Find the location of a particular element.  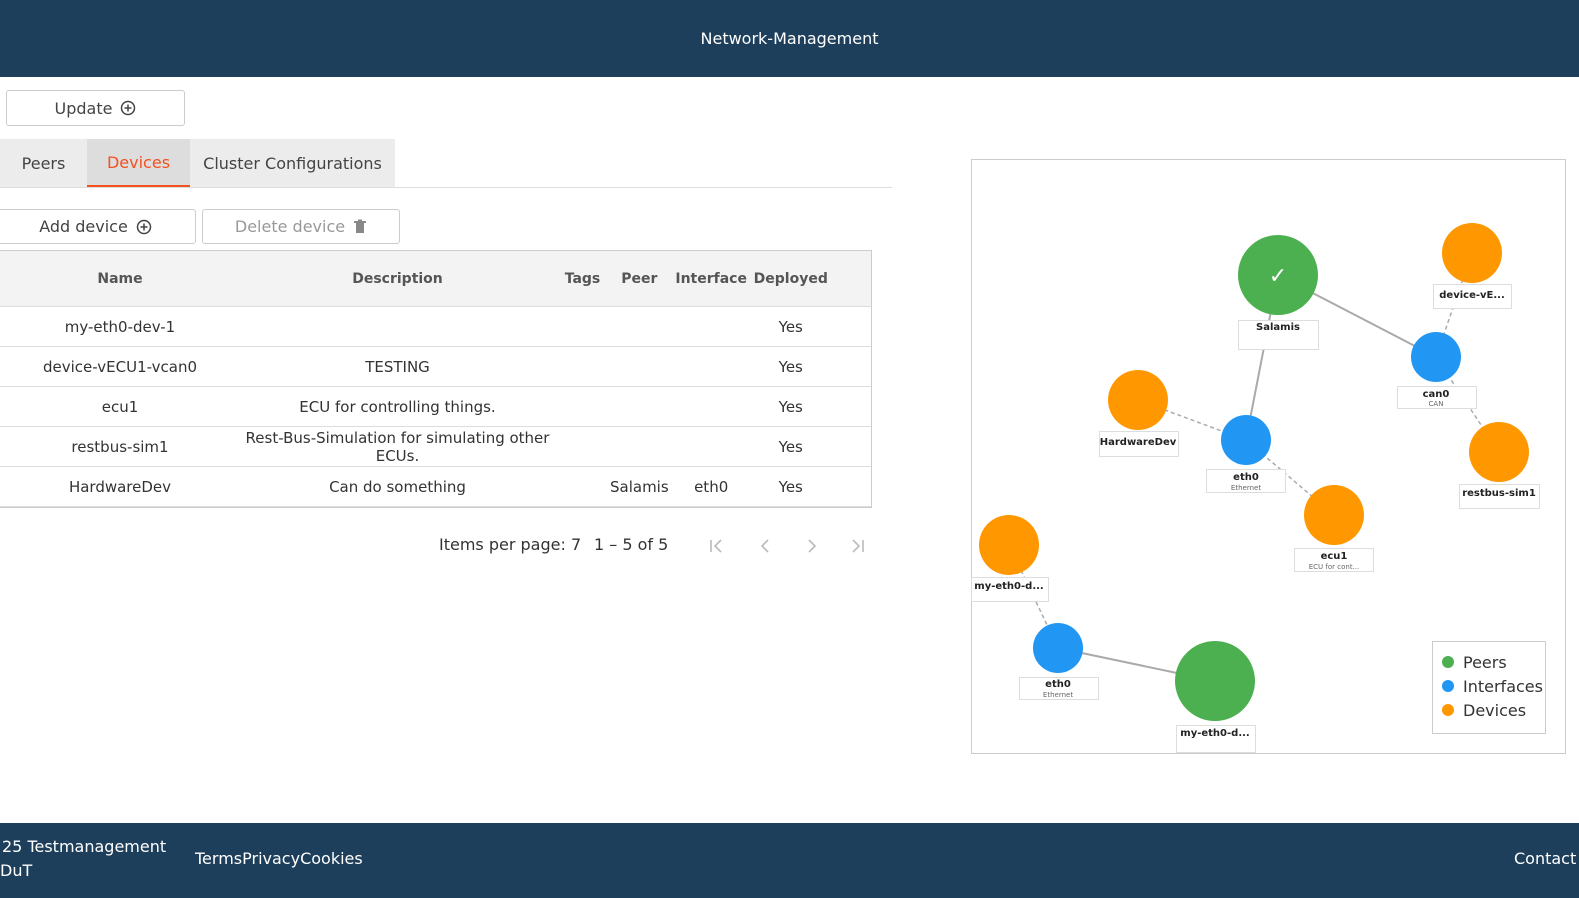

table-cell: ECU for controlling things. is located at coordinates (397, 406).